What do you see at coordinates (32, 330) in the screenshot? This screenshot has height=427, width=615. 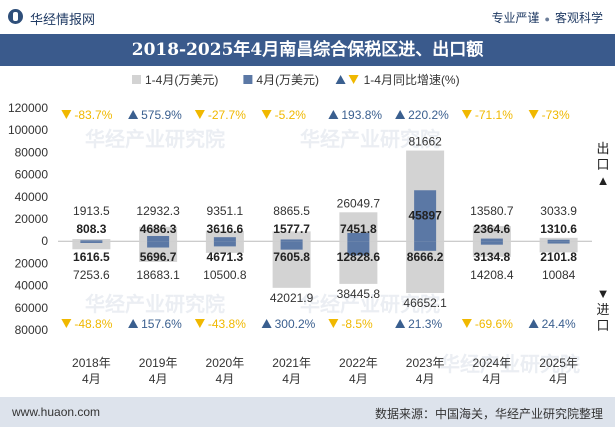 I see `y-tick-label: 80000` at bounding box center [32, 330].